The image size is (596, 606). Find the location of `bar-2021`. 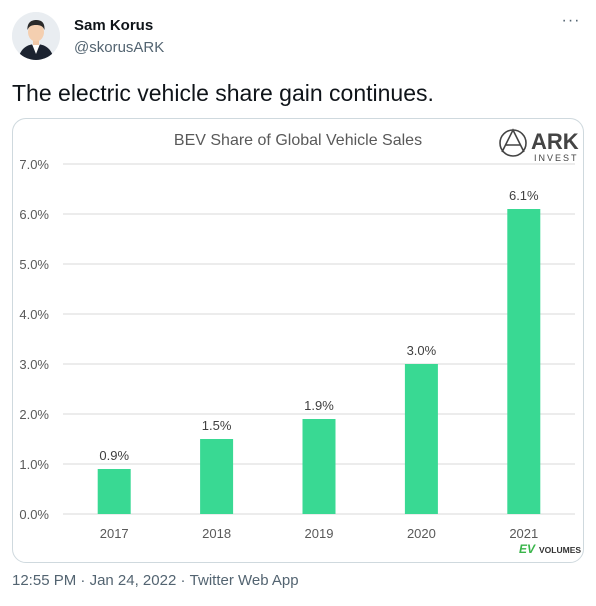

bar-2021 is located at coordinates (524, 361).